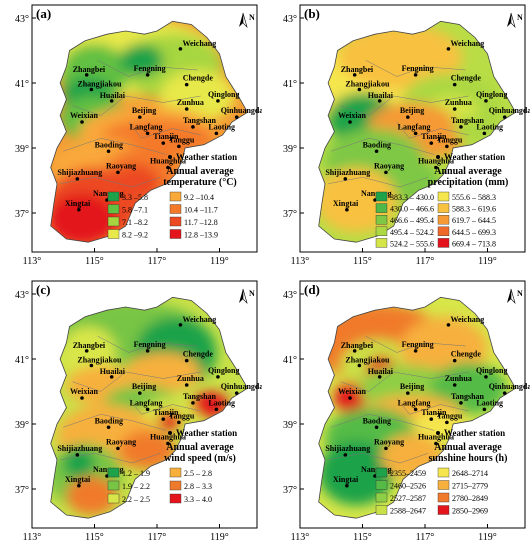 The image size is (532, 550). I want to click on legend-label: 2648–2714, so click(470, 473).